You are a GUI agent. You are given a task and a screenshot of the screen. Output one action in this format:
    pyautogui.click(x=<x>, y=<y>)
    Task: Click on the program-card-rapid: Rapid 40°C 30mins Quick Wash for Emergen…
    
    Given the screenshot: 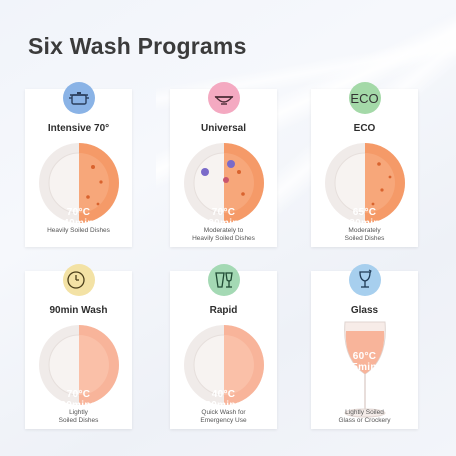 What is the action you would take?
    pyautogui.click(x=223, y=346)
    